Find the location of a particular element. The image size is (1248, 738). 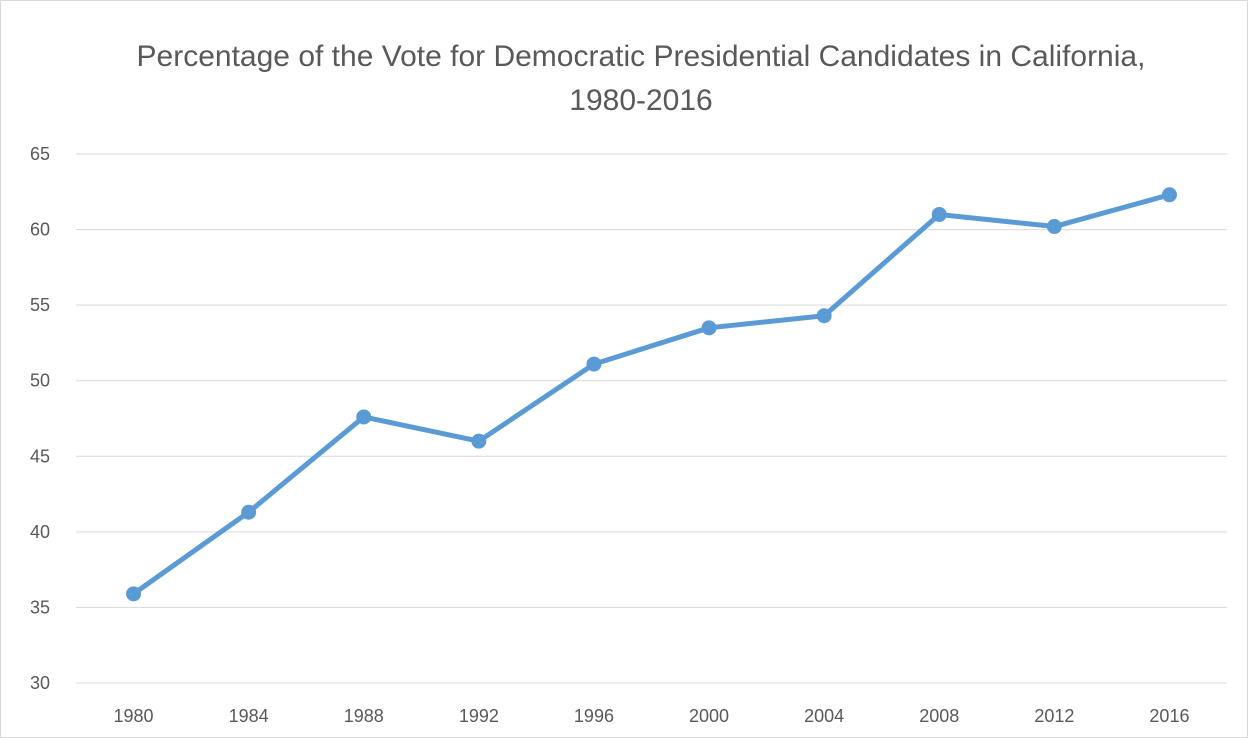

x-tick-label: 1996 is located at coordinates (594, 716).